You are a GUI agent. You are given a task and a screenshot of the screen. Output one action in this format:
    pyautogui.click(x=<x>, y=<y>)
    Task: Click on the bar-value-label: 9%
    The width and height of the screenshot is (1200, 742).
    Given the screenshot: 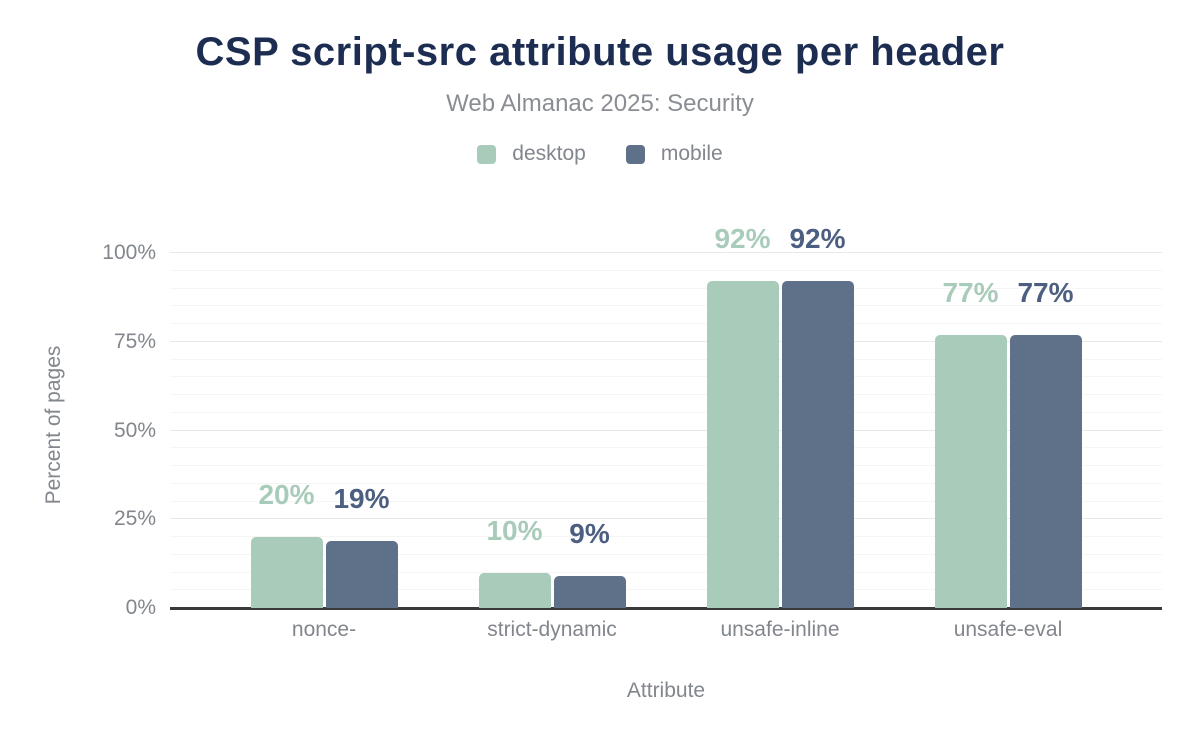 What is the action you would take?
    pyautogui.click(x=589, y=534)
    